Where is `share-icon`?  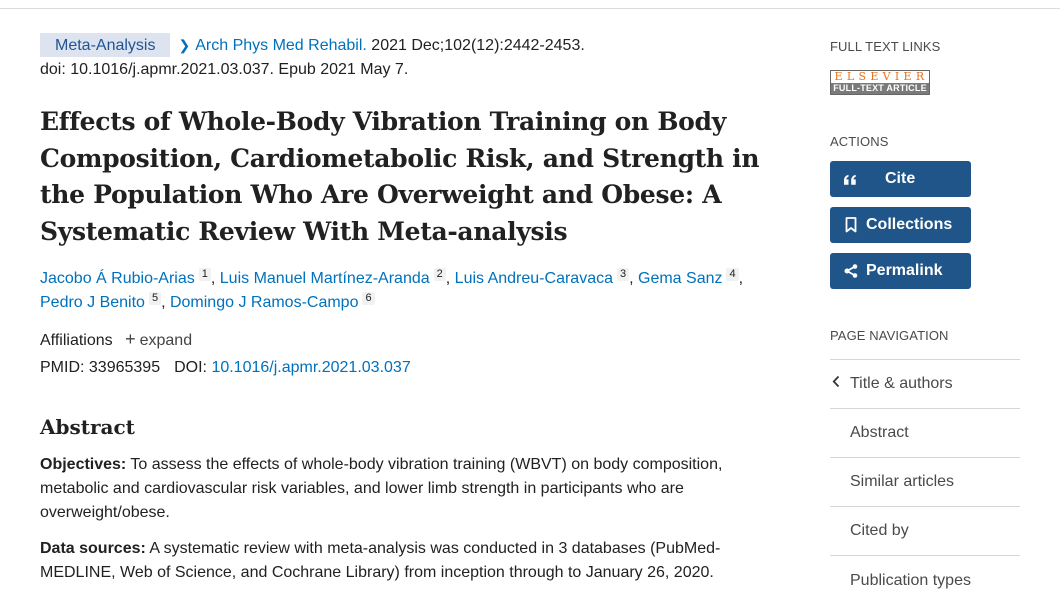
share-icon is located at coordinates (851, 271).